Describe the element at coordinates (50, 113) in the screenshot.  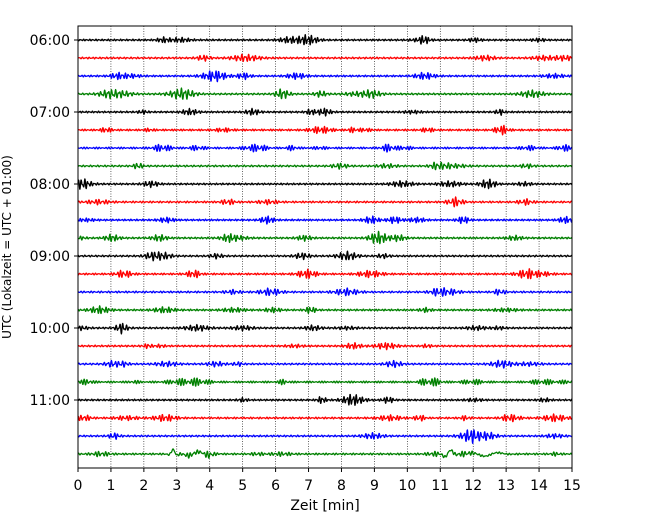
I see `y-tick-label: 07:00` at that location.